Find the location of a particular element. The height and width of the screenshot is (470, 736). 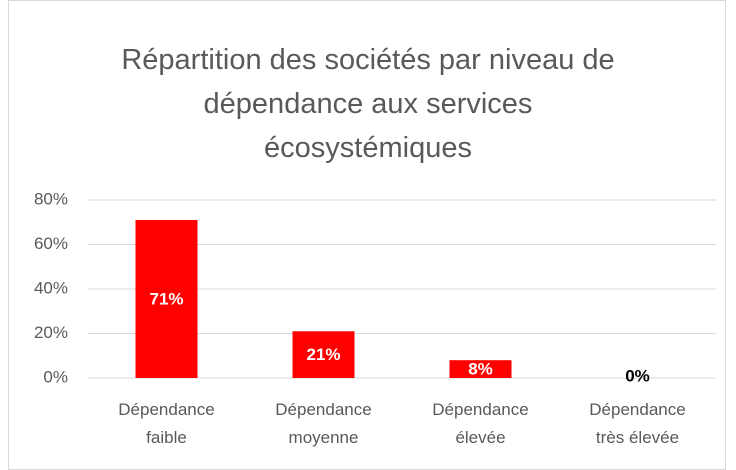

data-label: 71% is located at coordinates (166, 298).